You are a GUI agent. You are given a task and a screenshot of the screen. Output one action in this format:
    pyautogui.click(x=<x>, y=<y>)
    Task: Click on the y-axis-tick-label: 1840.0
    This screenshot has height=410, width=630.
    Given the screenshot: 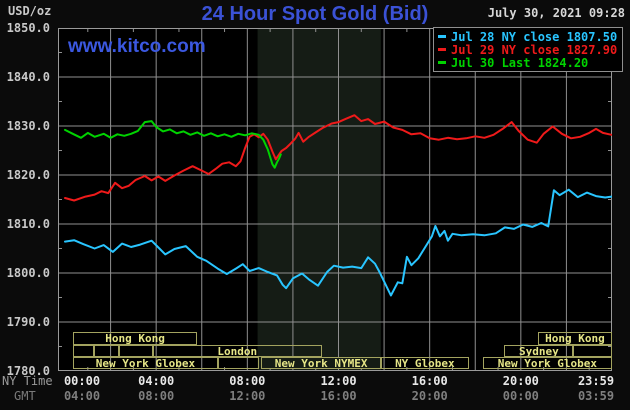 What is the action you would take?
    pyautogui.click(x=28, y=77)
    